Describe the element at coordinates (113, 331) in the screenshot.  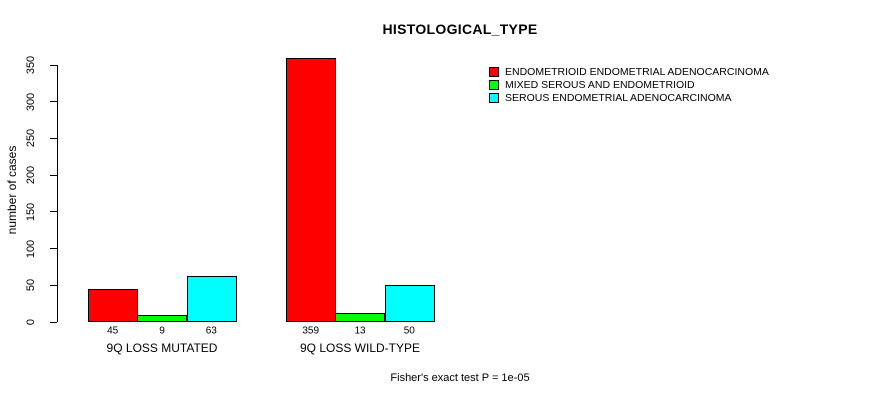
I see `bar-value-label: 45` at that location.